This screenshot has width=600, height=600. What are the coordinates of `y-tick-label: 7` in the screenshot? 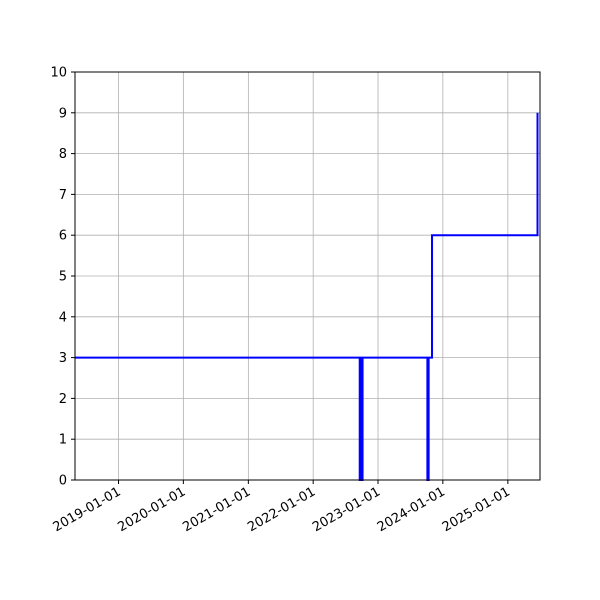 It's located at (63, 195).